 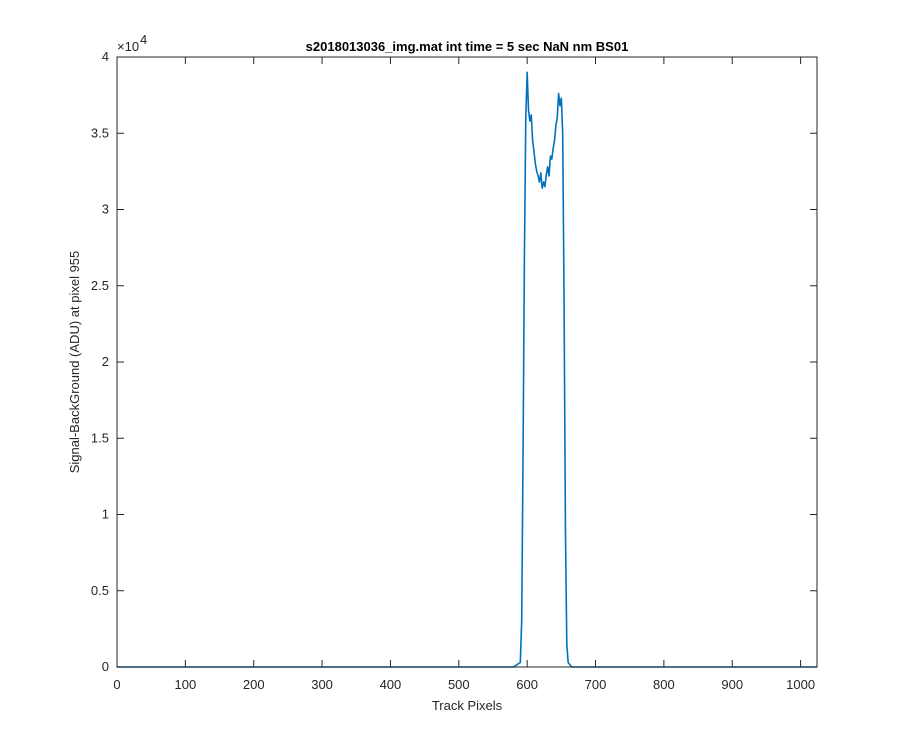 What do you see at coordinates (800, 684) in the screenshot?
I see `x-tick-label: 1000` at bounding box center [800, 684].